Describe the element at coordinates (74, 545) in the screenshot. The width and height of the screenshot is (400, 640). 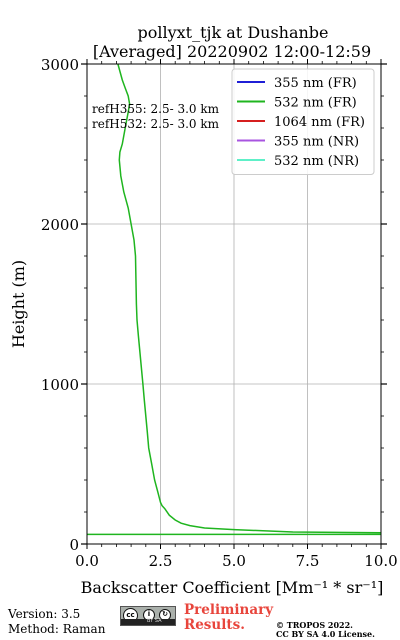
I see `y-tick-label: 0` at that location.